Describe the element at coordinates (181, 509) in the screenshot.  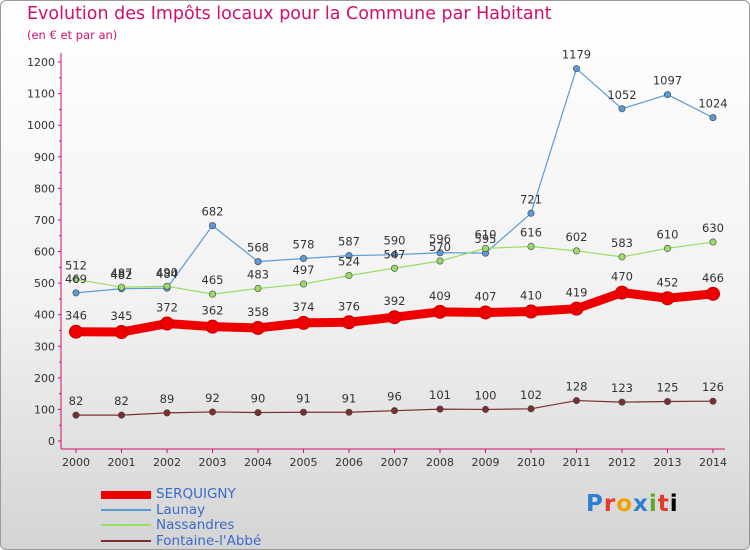
I see `legend-label: Launay` at that location.